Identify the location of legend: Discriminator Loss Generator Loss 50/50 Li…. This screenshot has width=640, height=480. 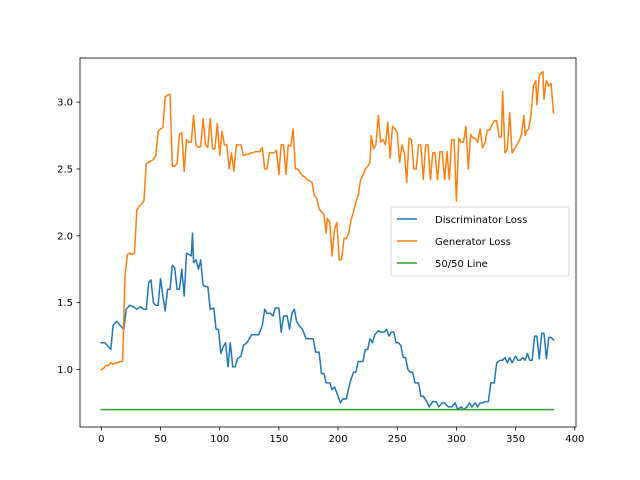
(480, 241).